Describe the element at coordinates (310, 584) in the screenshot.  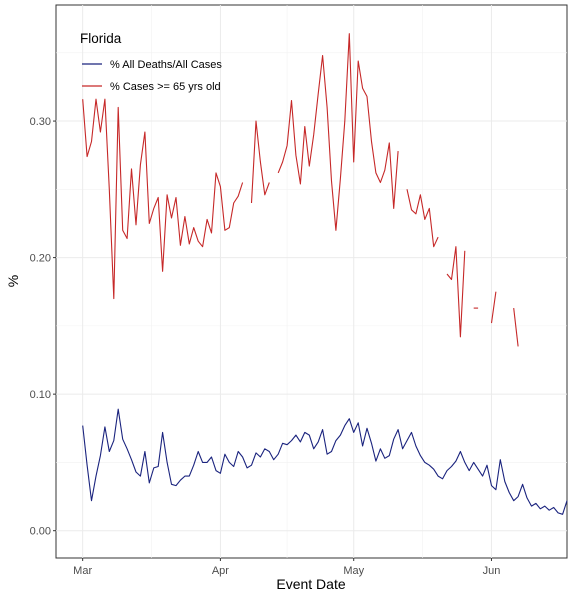
I see `x-axis-title: Event Date` at that location.